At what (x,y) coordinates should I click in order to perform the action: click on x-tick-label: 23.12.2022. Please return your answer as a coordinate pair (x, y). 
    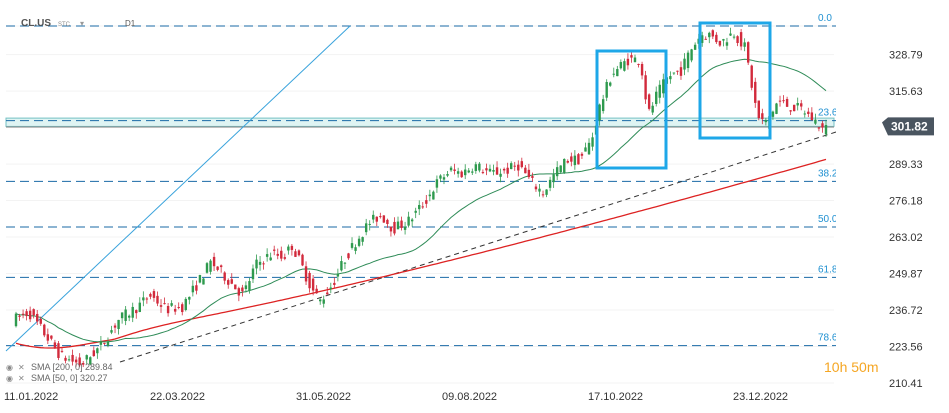
    Looking at the image, I should click on (760, 397).